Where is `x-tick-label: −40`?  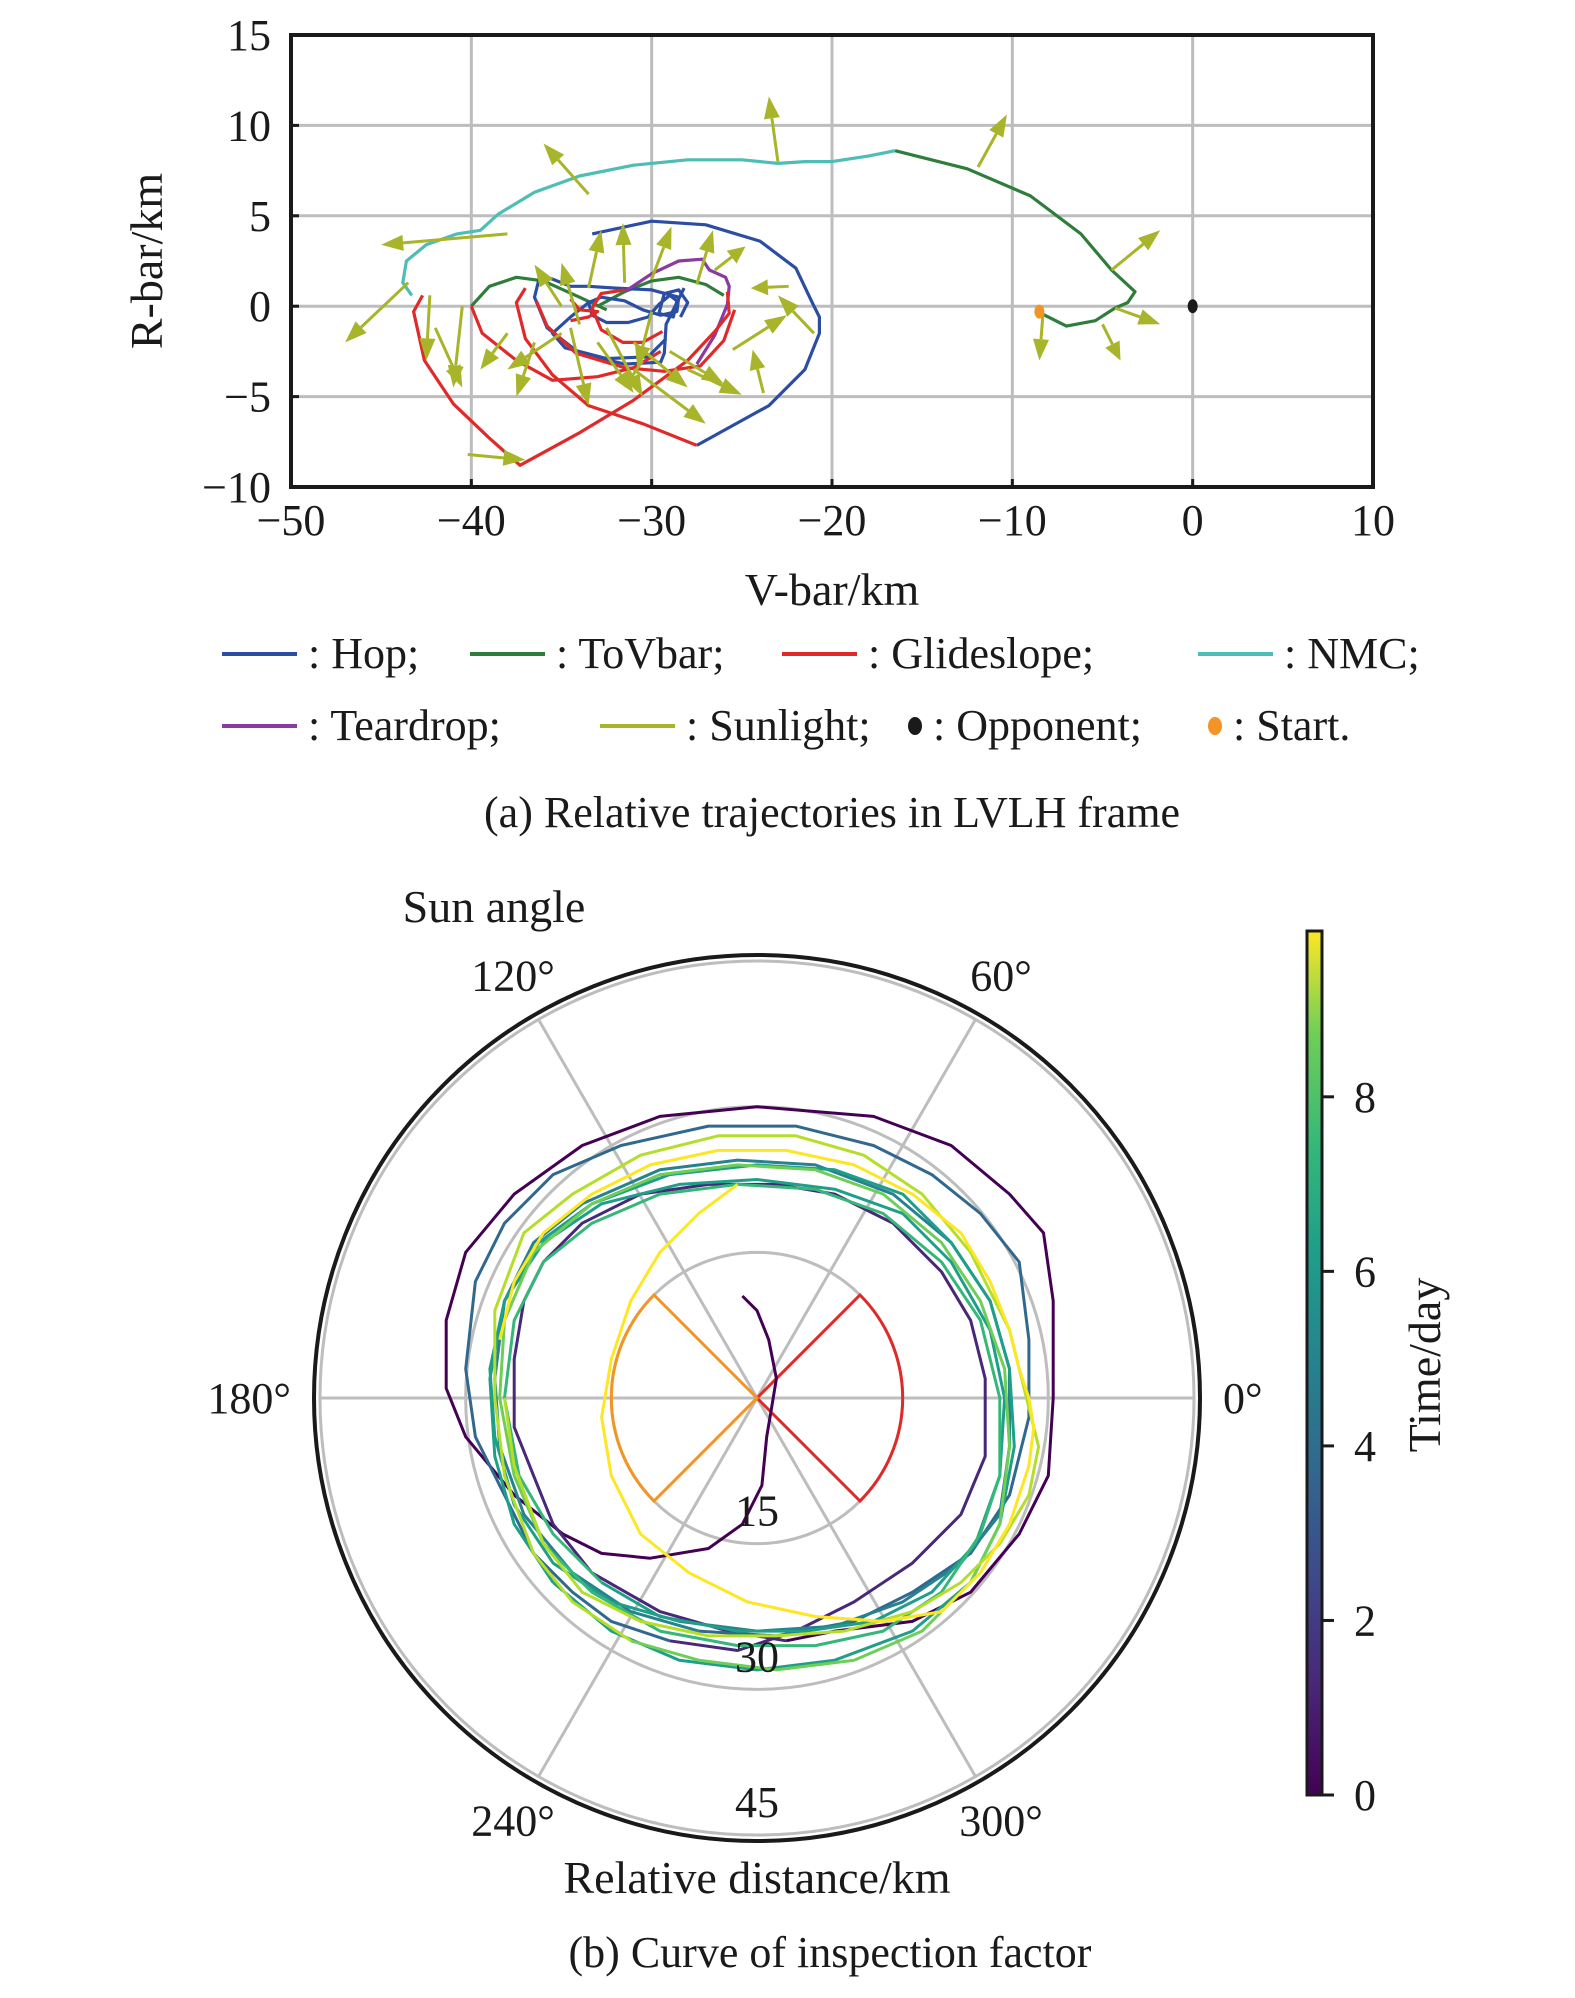
x-tick-label: −40 is located at coordinates (471, 520).